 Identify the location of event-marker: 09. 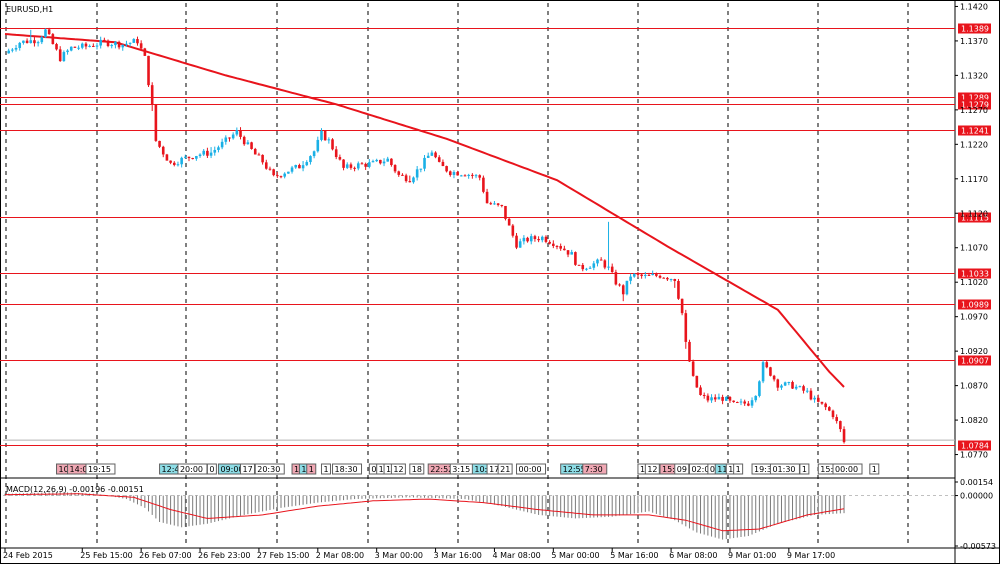
(682, 469).